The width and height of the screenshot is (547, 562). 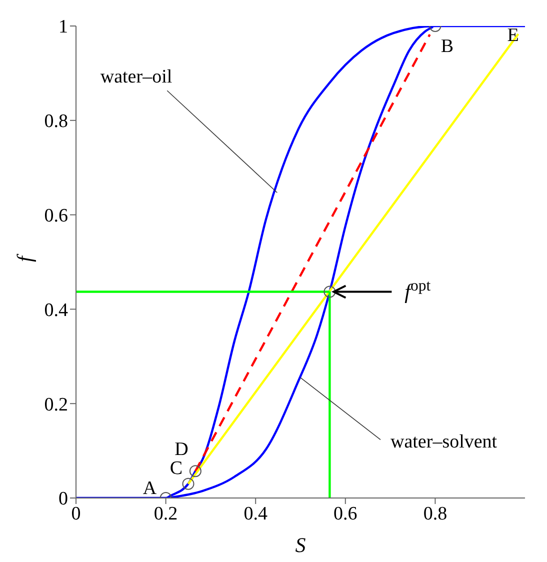 I want to click on annotation: A, so click(x=149, y=488).